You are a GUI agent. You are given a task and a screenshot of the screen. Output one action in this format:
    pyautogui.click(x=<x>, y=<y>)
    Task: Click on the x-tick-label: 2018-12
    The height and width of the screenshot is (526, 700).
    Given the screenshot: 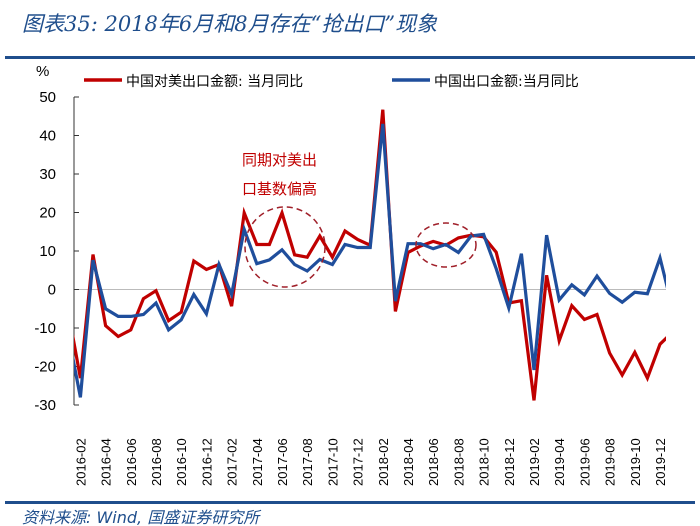 What is the action you would take?
    pyautogui.click(x=509, y=462)
    